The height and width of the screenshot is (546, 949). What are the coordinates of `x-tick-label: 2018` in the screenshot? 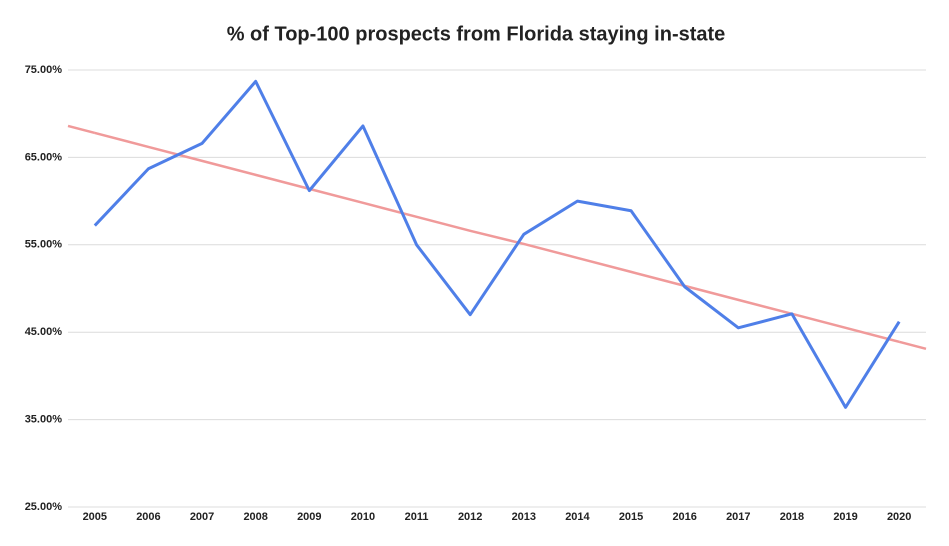 It's located at (792, 517).